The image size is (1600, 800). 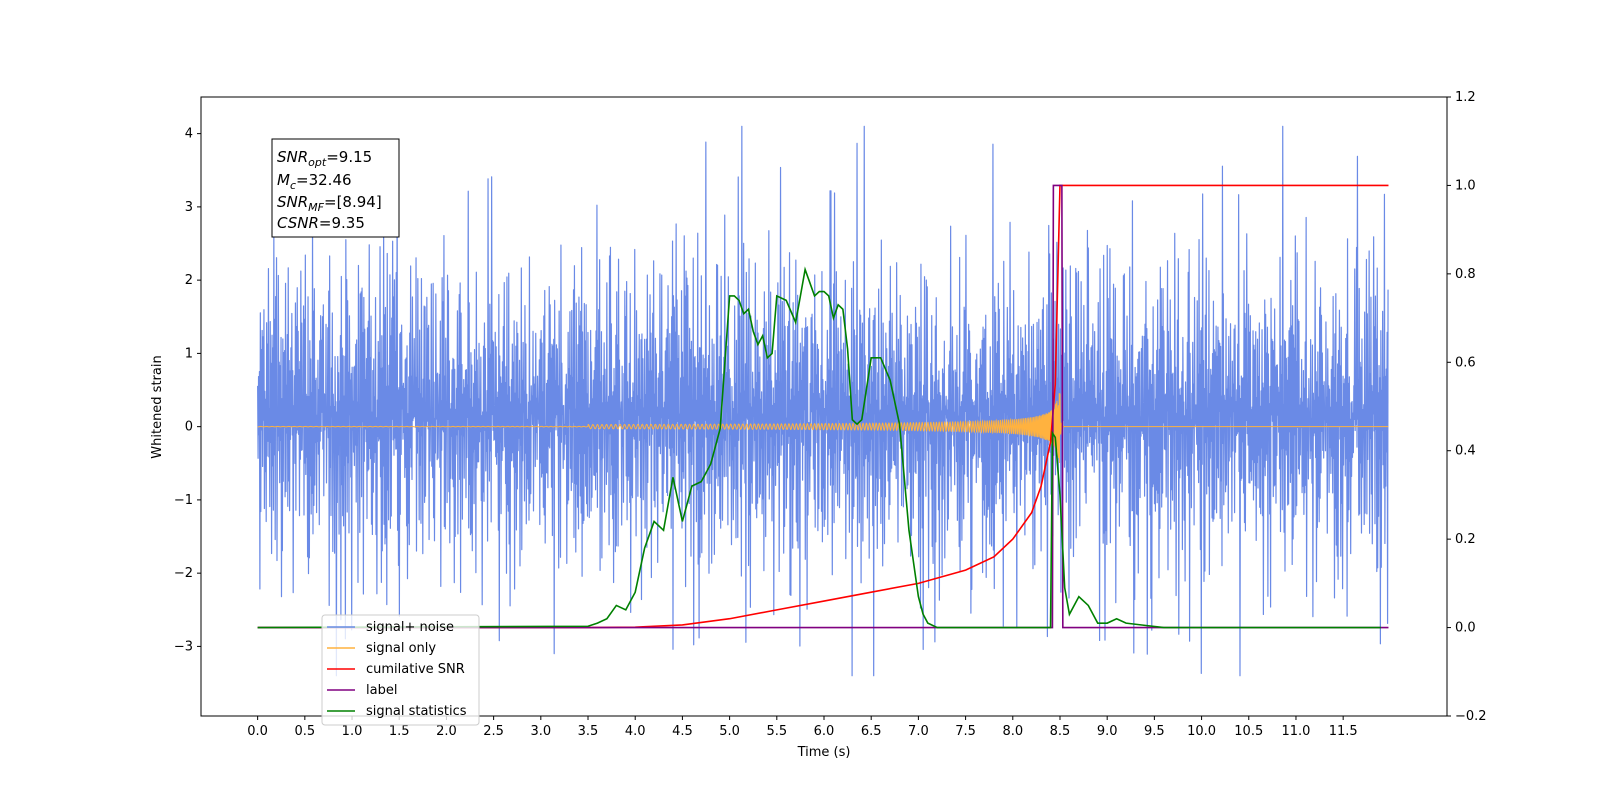 What do you see at coordinates (157, 406) in the screenshot?
I see `y-axis-label: Whitened strain` at bounding box center [157, 406].